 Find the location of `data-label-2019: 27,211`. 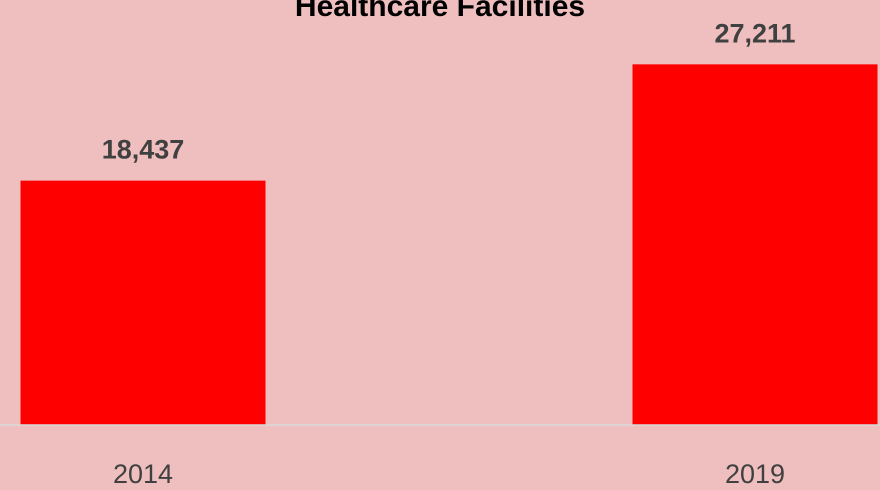

data-label-2019: 27,211 is located at coordinates (754, 33).